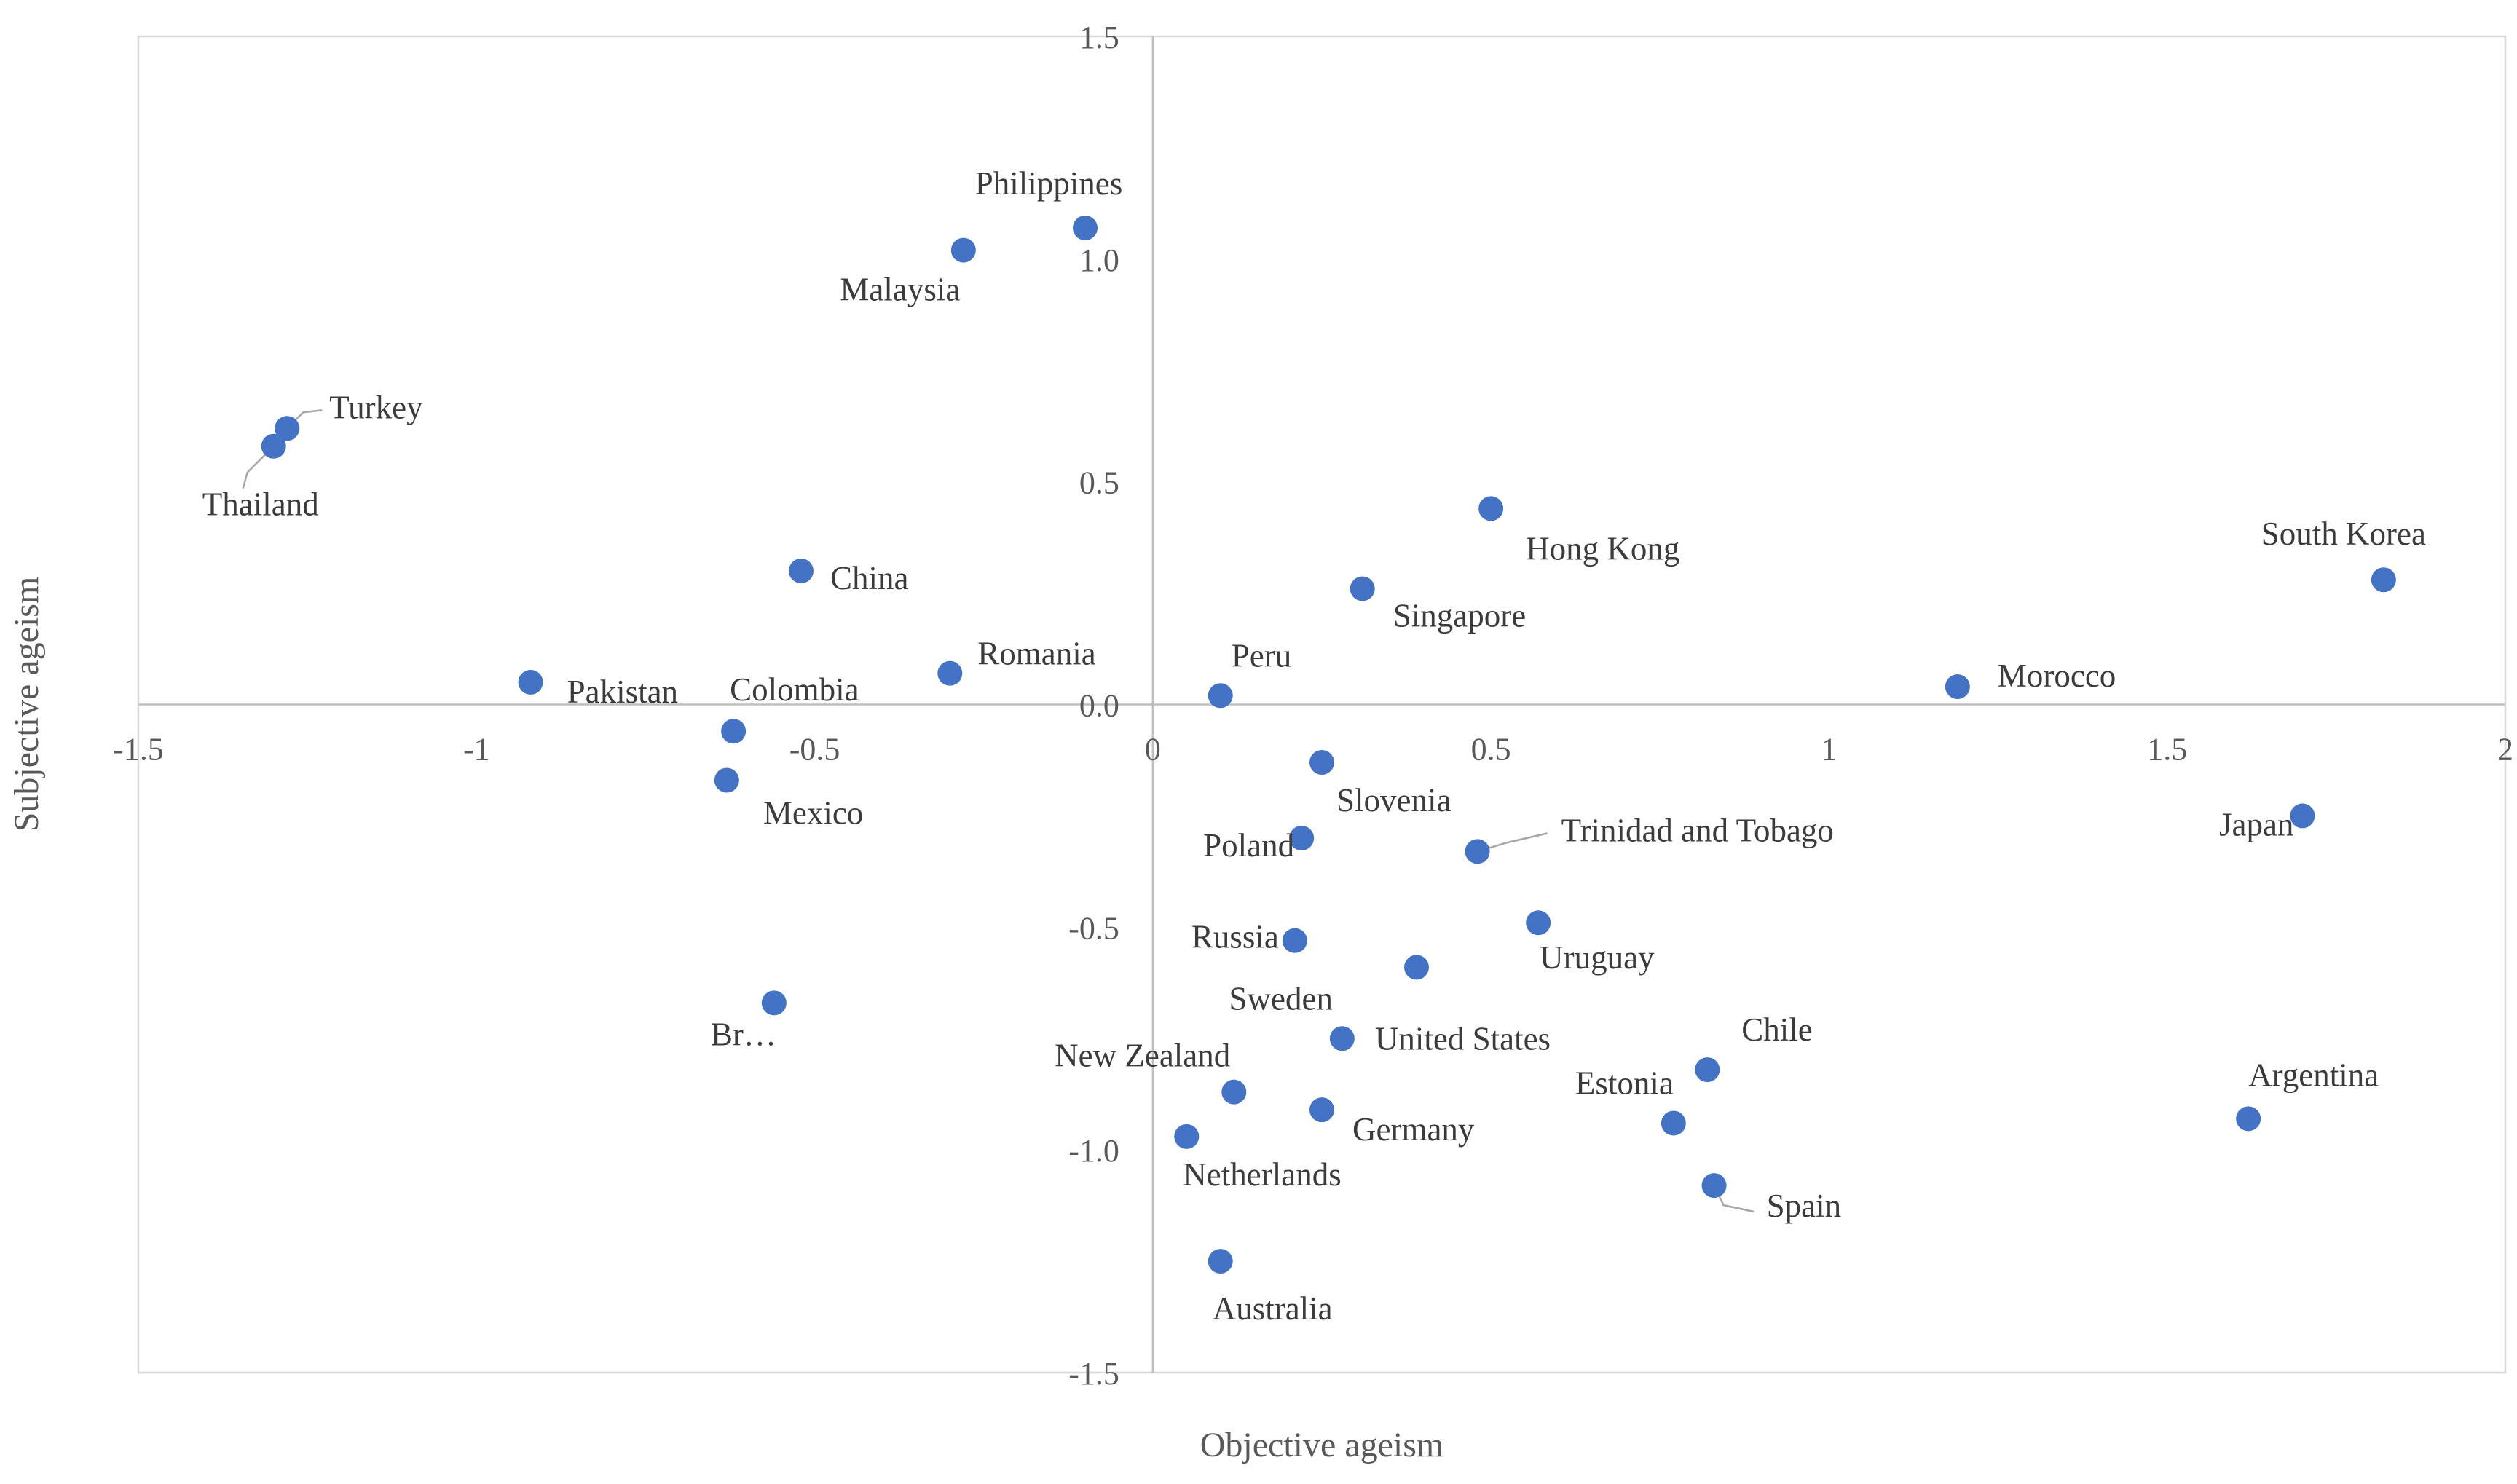 The height and width of the screenshot is (1484, 2517). I want to click on point-label: South Korea, so click(2344, 534).